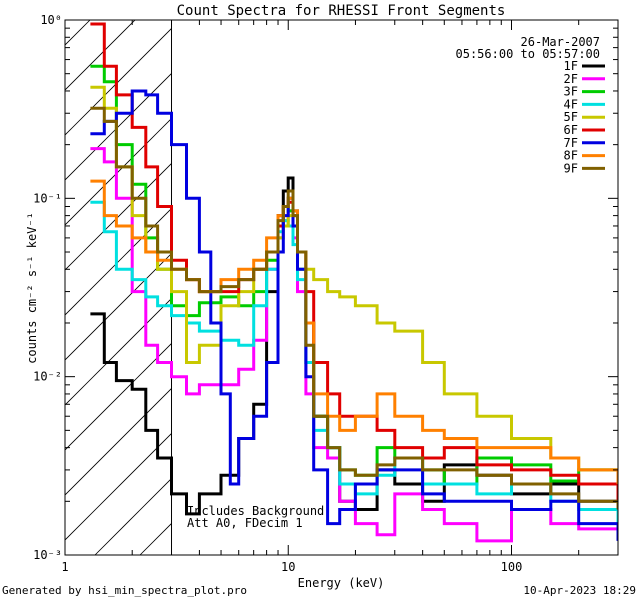  What do you see at coordinates (255, 511) in the screenshot?
I see `annotation-background: Includes Background` at bounding box center [255, 511].